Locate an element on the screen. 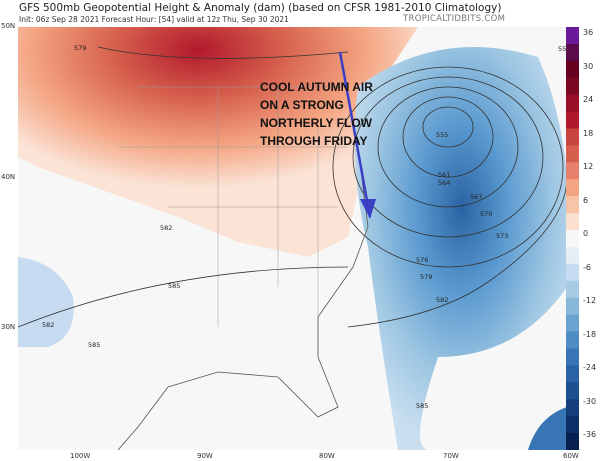 The width and height of the screenshot is (600, 461). svg-text: 561 is located at coordinates (444, 175).